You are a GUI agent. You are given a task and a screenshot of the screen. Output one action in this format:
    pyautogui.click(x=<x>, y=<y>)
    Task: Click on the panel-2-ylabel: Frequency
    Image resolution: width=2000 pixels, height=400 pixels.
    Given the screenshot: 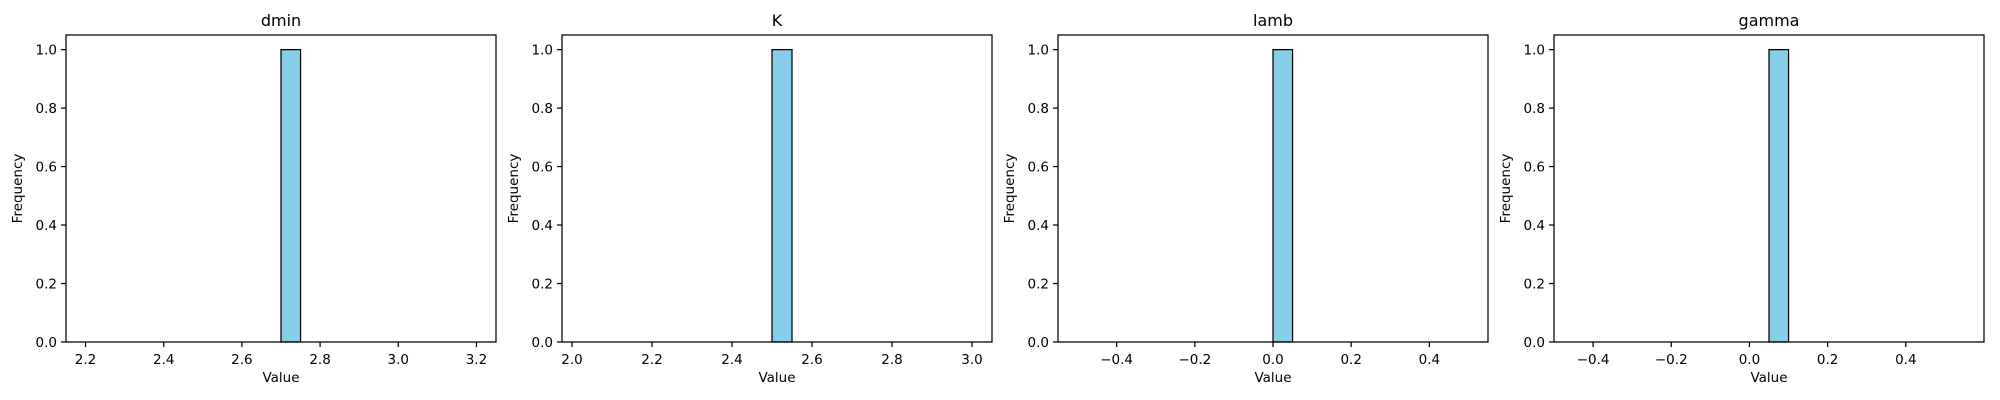 What is the action you would take?
    pyautogui.click(x=514, y=189)
    